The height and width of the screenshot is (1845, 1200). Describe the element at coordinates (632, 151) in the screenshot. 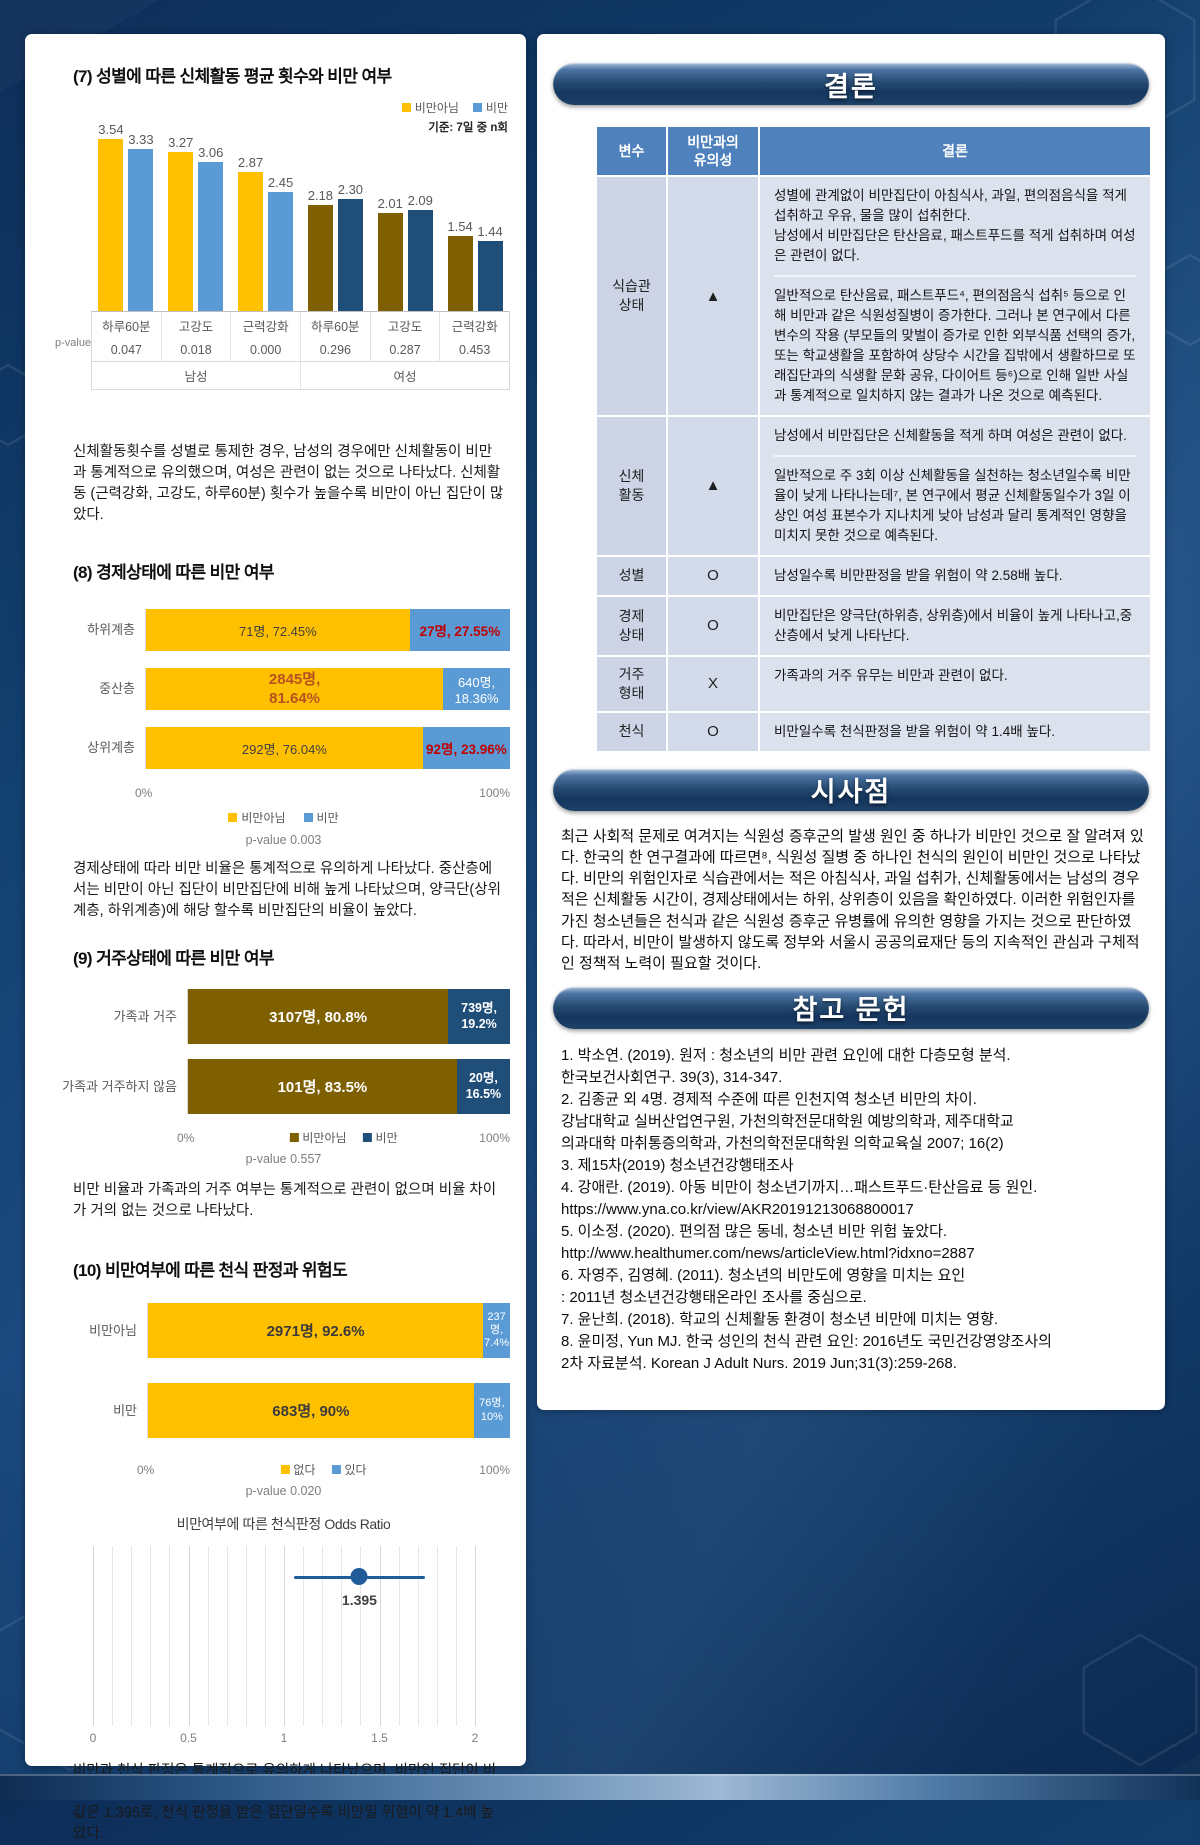

I see `column-header-variable: 변수` at that location.